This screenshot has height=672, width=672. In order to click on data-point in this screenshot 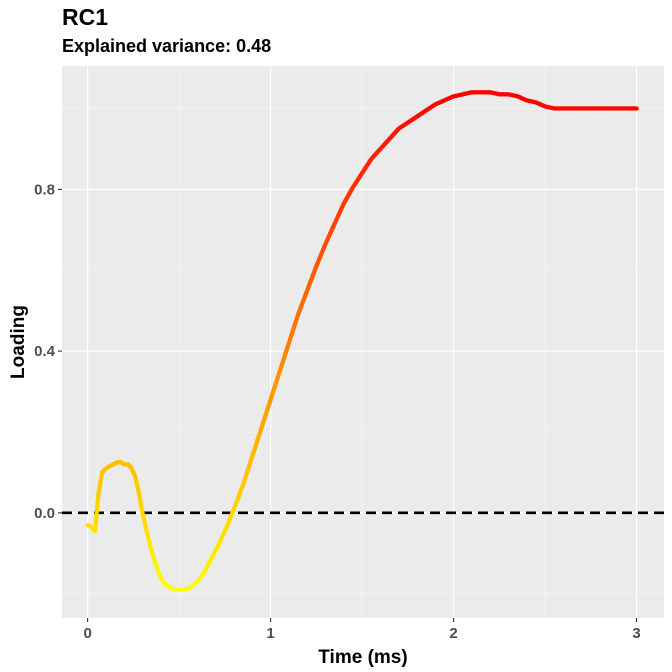, I will do `click(636, 108)`.